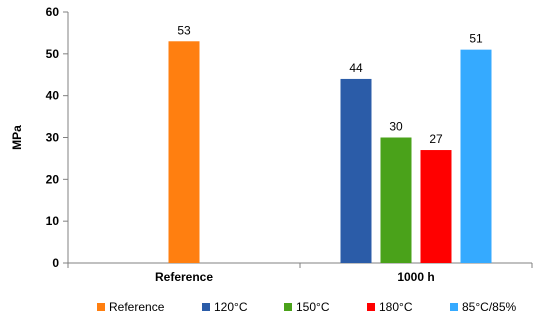 The image size is (534, 320). Describe the element at coordinates (396, 307) in the screenshot. I see `legend-label: 180°C` at that location.